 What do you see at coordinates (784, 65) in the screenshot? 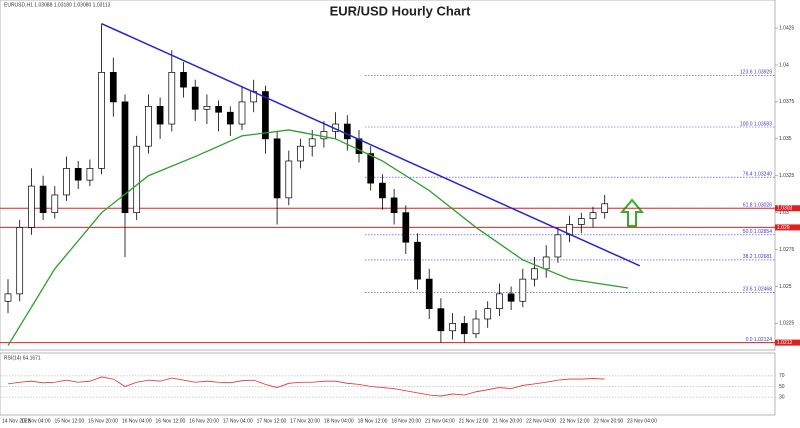
I see `y-tick-label: 1.04` at bounding box center [784, 65].